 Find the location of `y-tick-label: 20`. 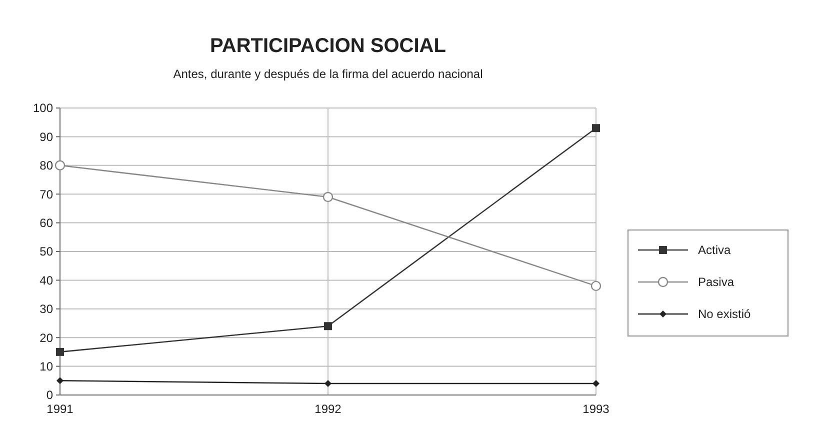

y-tick-label: 20 is located at coordinates (47, 337).